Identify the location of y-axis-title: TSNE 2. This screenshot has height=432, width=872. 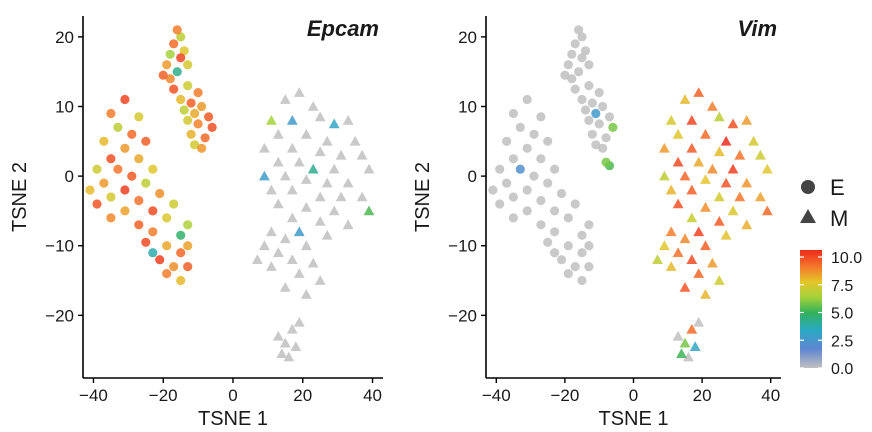
(423, 197).